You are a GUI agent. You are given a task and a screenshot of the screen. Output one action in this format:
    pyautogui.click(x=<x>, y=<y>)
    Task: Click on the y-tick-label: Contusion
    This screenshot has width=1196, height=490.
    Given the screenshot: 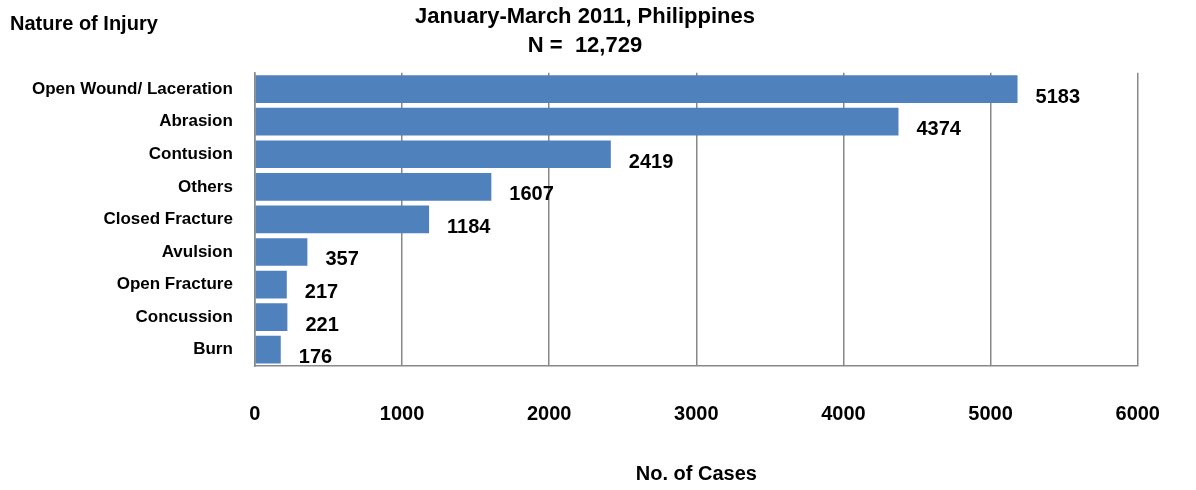 What is the action you would take?
    pyautogui.click(x=190, y=153)
    